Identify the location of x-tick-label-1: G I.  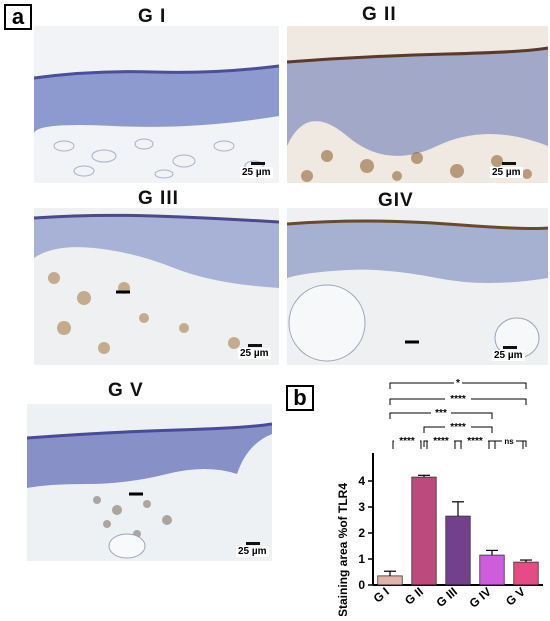
(381, 595).